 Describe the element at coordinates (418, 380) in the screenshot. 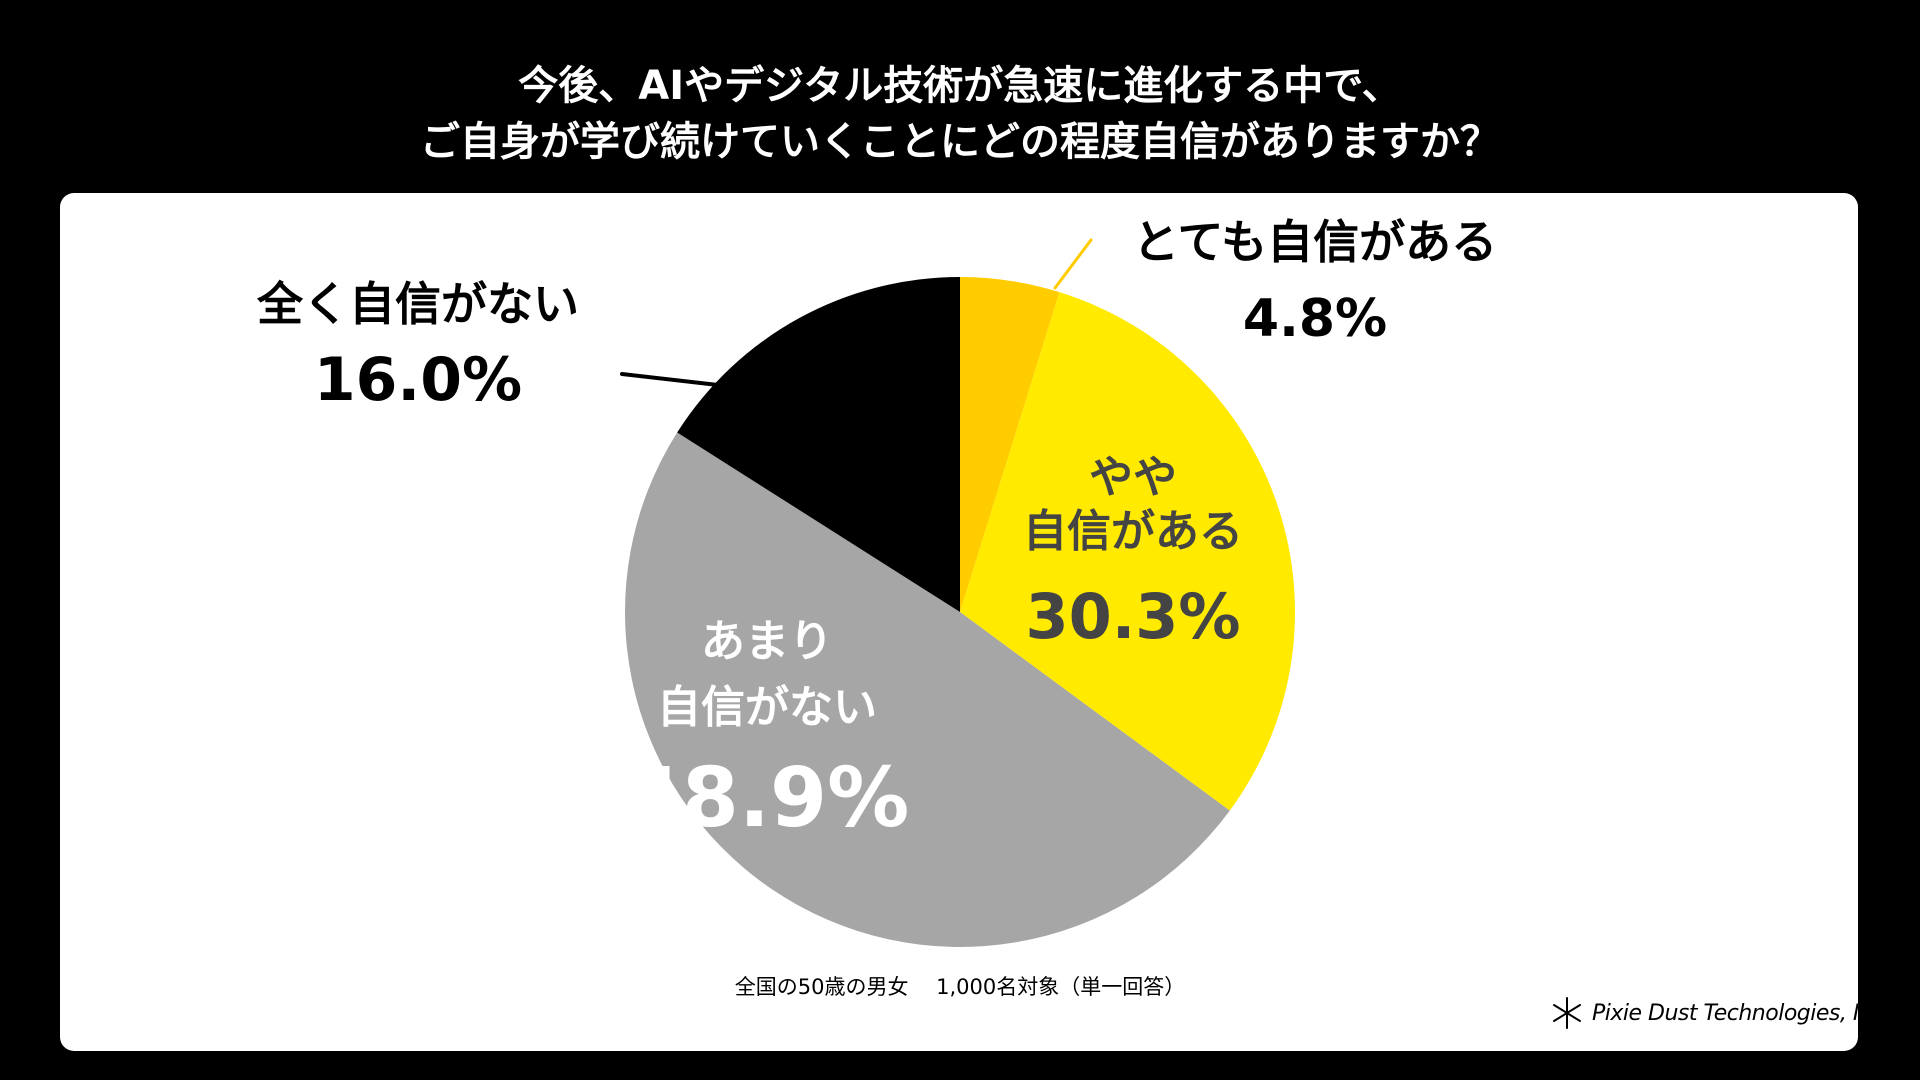

I see `slice-value-3: 16.0%` at that location.